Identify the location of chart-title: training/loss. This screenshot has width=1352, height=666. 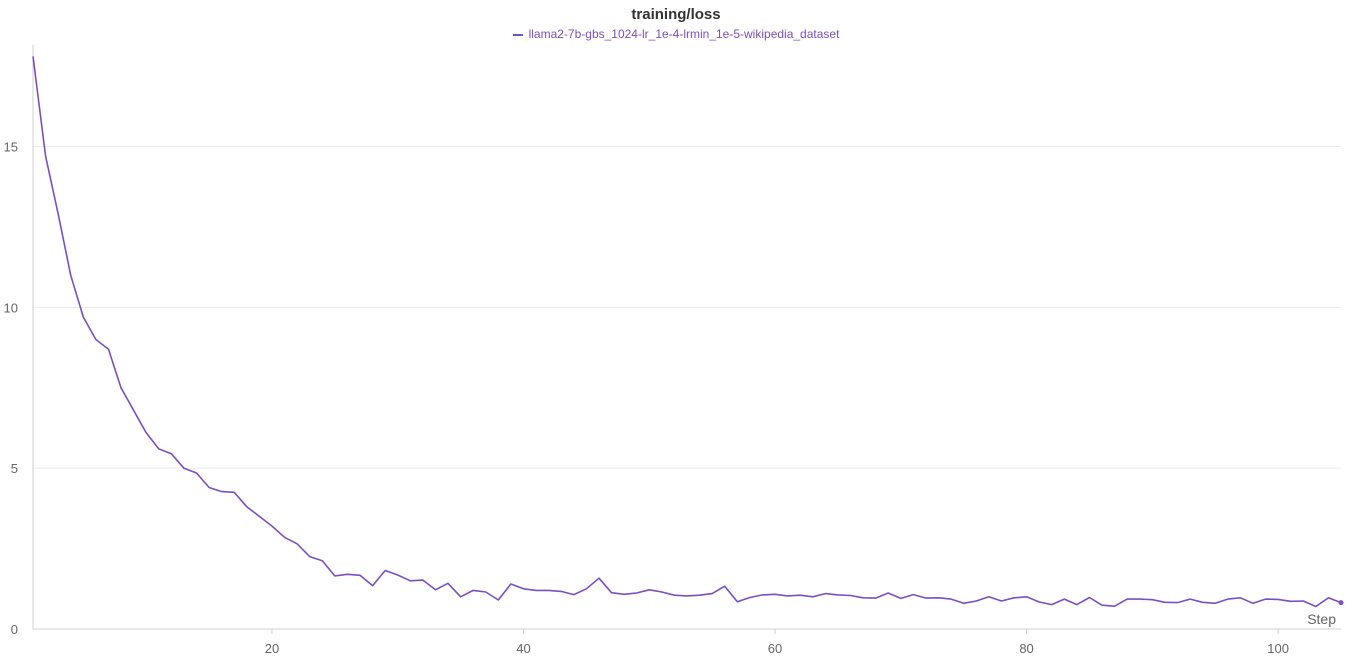
(676, 14).